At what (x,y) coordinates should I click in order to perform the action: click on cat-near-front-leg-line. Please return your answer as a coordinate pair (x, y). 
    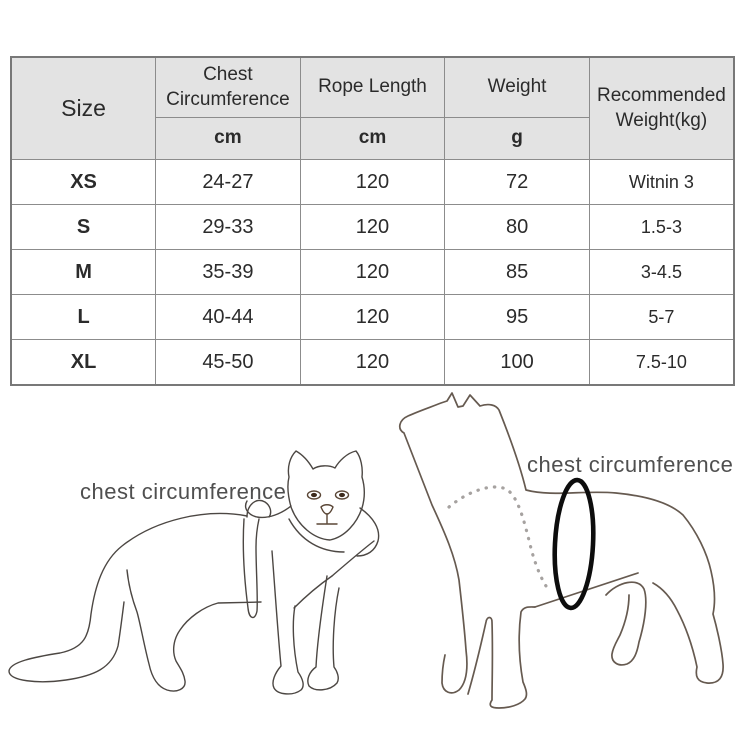
    Looking at the image, I should click on (287, 622).